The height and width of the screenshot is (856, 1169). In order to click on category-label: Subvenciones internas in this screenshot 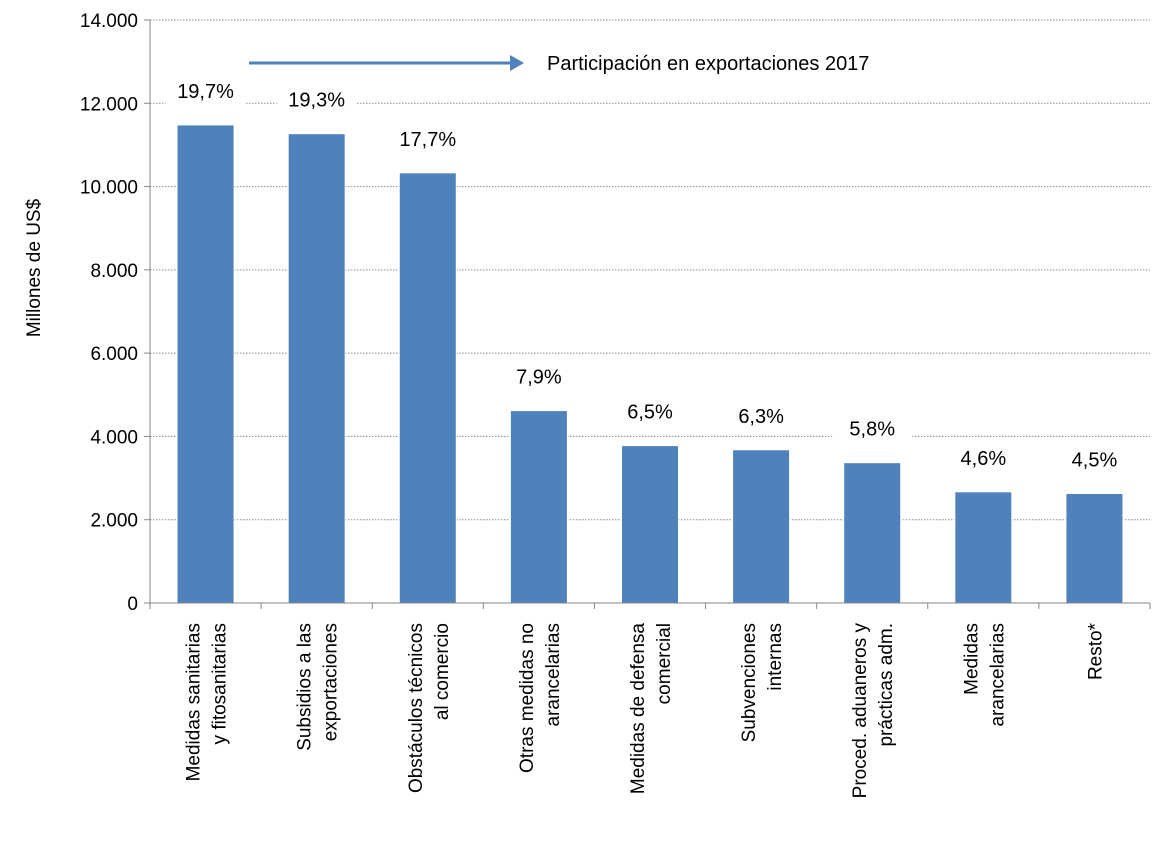, I will do `click(762, 682)`.